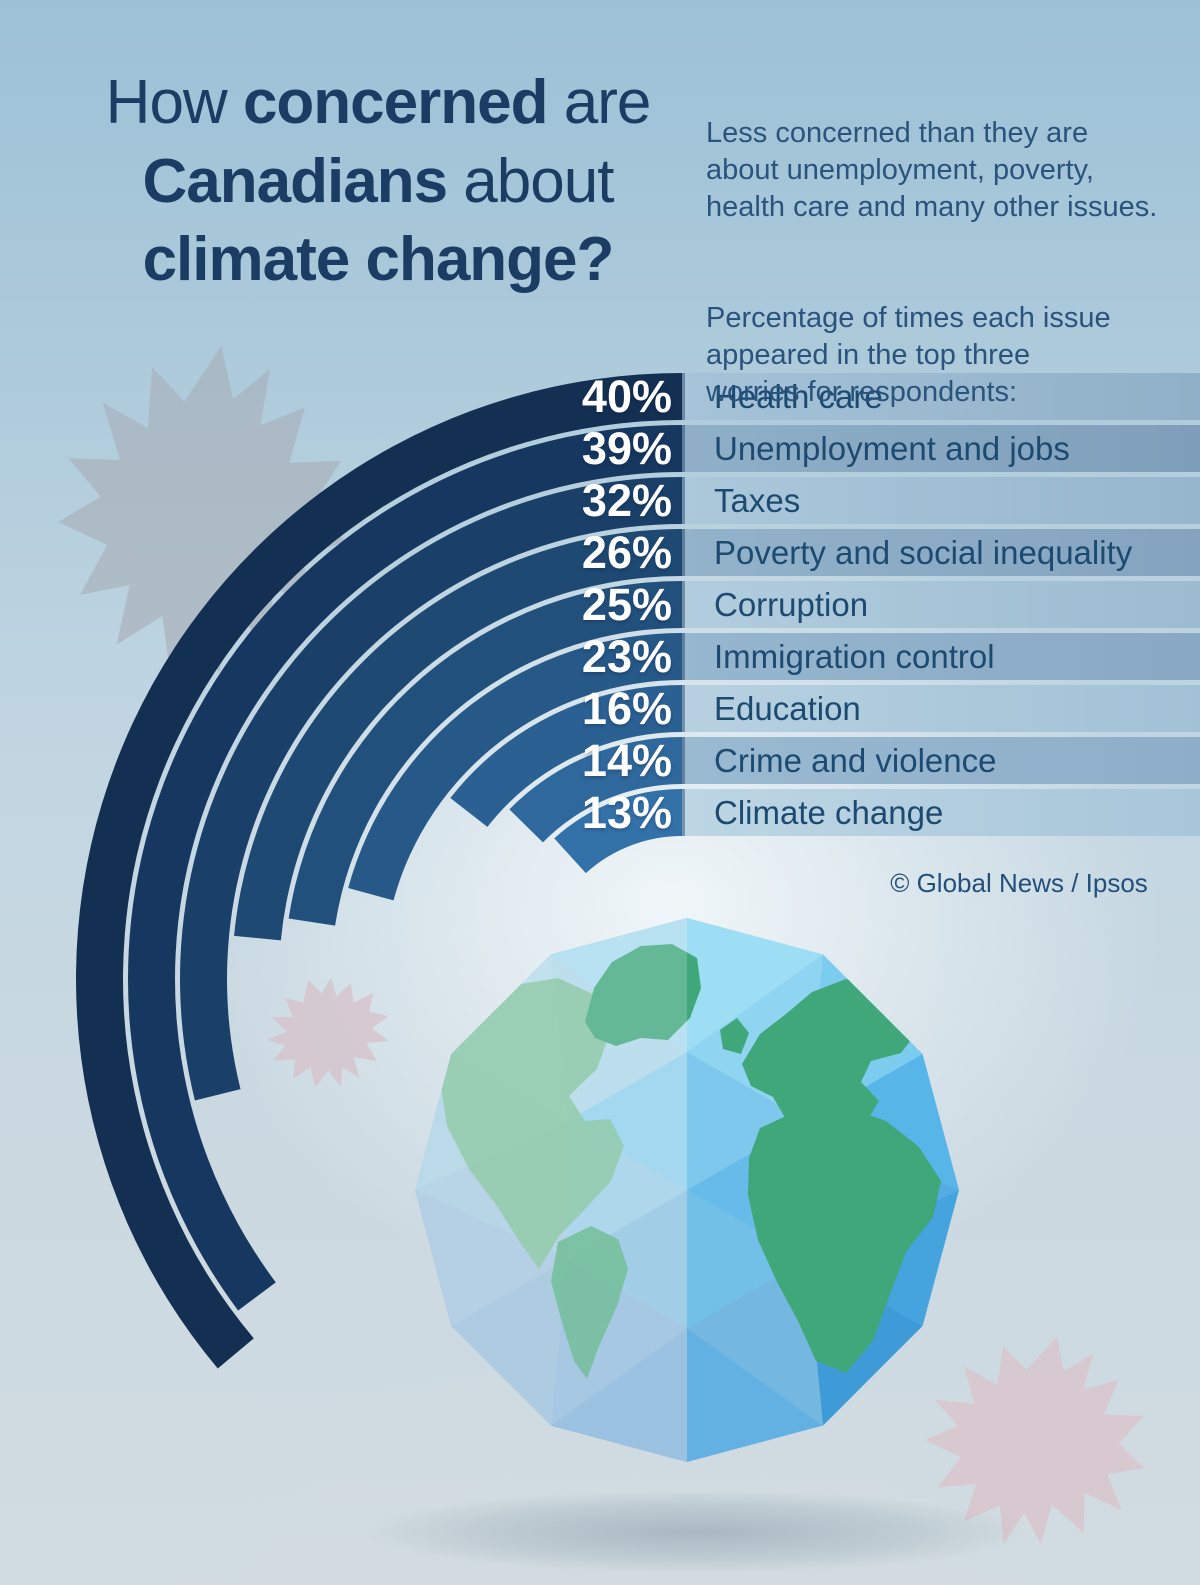  I want to click on continent-greenland, so click(643, 995).